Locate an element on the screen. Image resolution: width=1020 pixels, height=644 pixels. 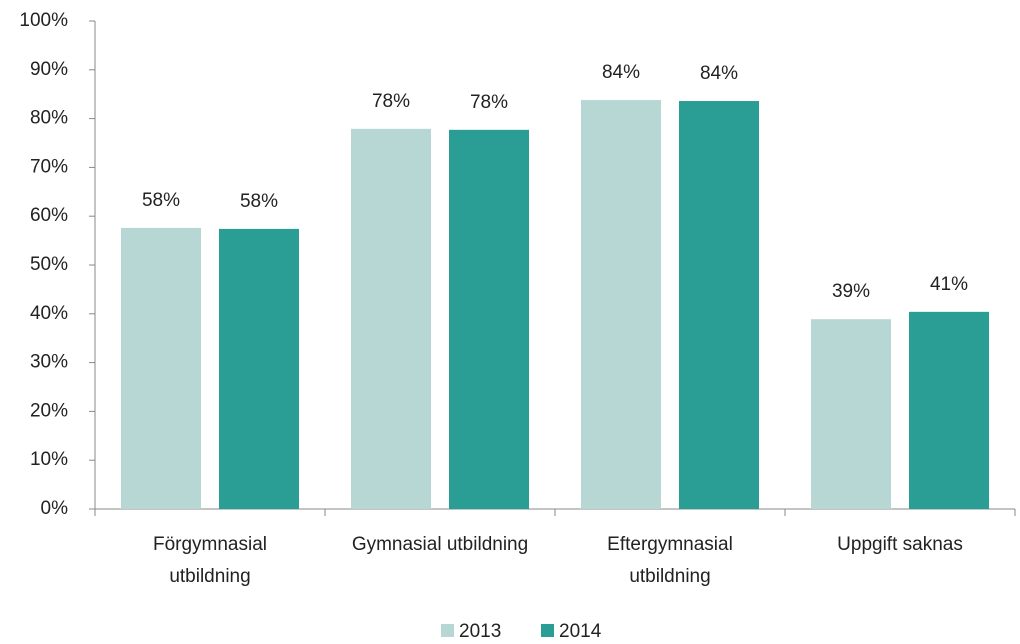
y-tick-label: 70% is located at coordinates (49, 166).